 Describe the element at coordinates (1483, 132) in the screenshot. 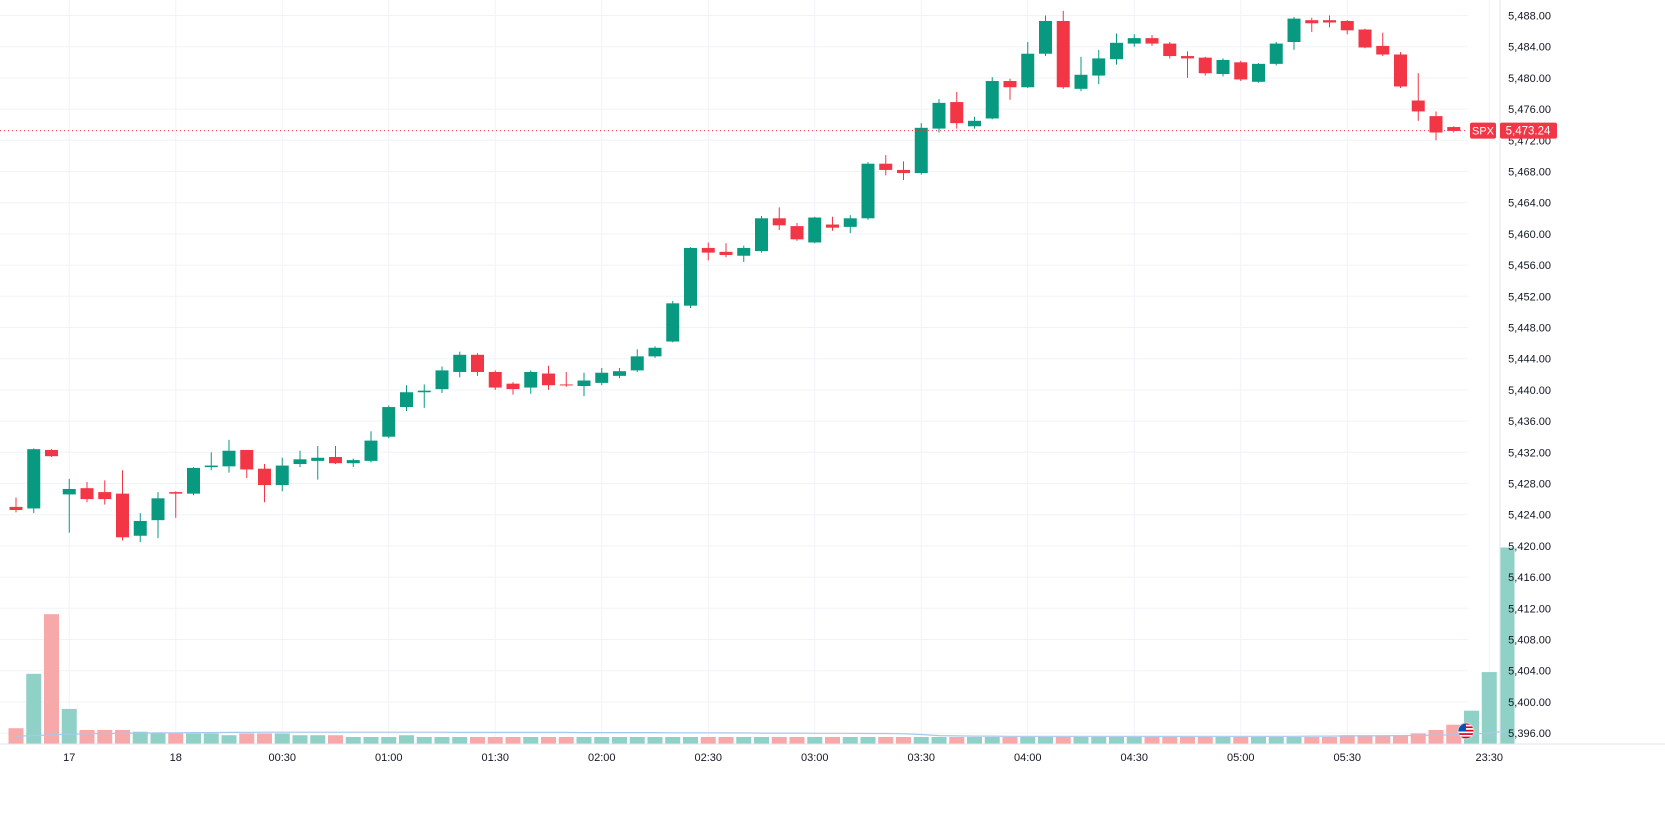

I see `symbol-label: SPX` at that location.